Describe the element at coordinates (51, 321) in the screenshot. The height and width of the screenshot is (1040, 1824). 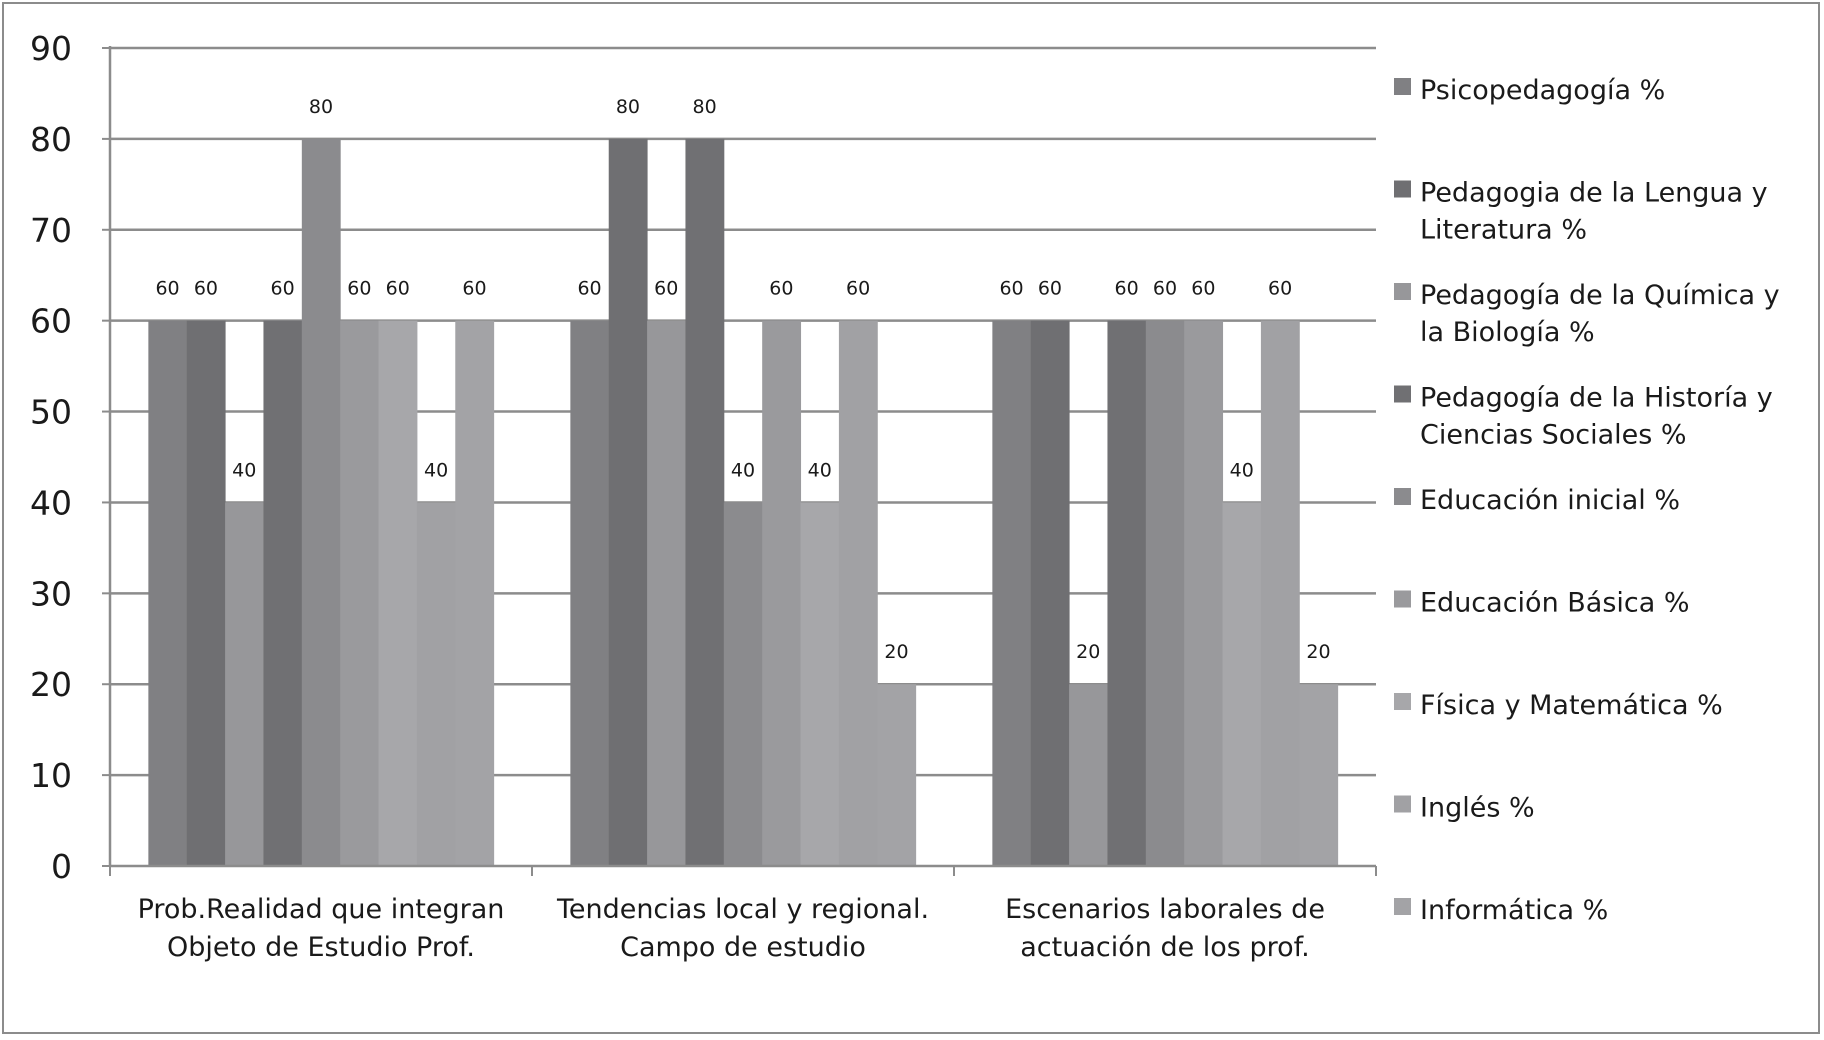
I see `y-tick-label: 60` at that location.